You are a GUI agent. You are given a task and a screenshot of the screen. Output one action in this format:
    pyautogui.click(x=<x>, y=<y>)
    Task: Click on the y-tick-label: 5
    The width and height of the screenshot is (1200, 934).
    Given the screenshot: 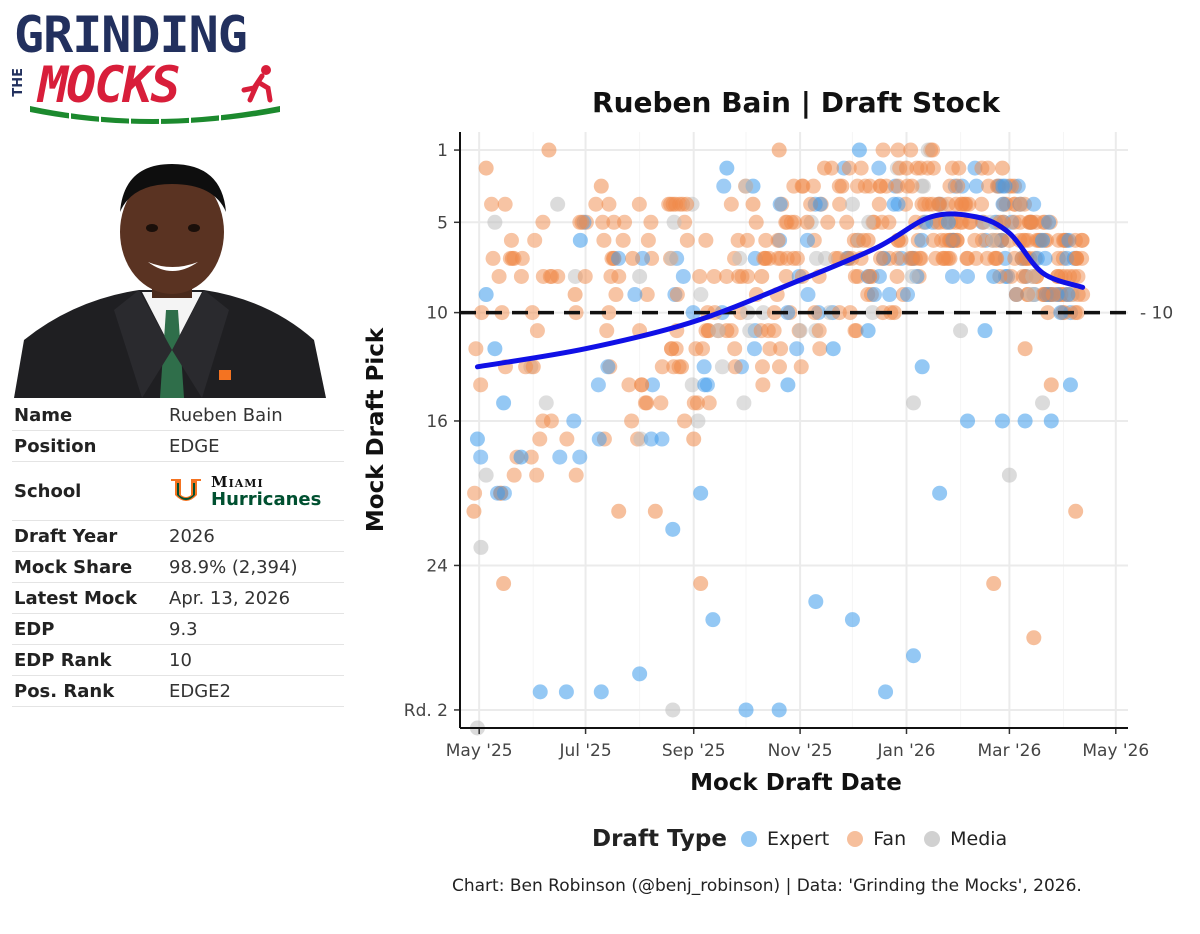 What is the action you would take?
    pyautogui.click(x=442, y=223)
    